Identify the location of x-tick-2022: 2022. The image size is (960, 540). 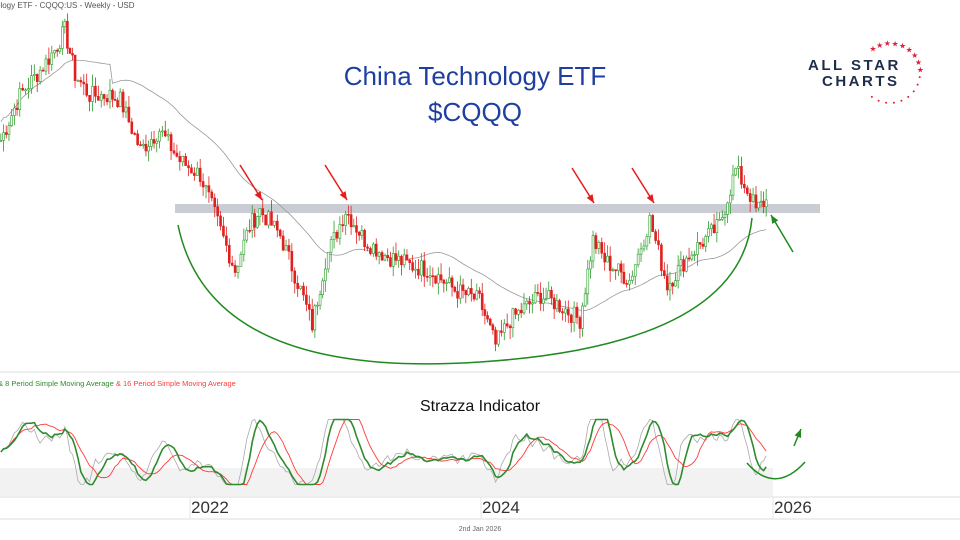
(210, 507).